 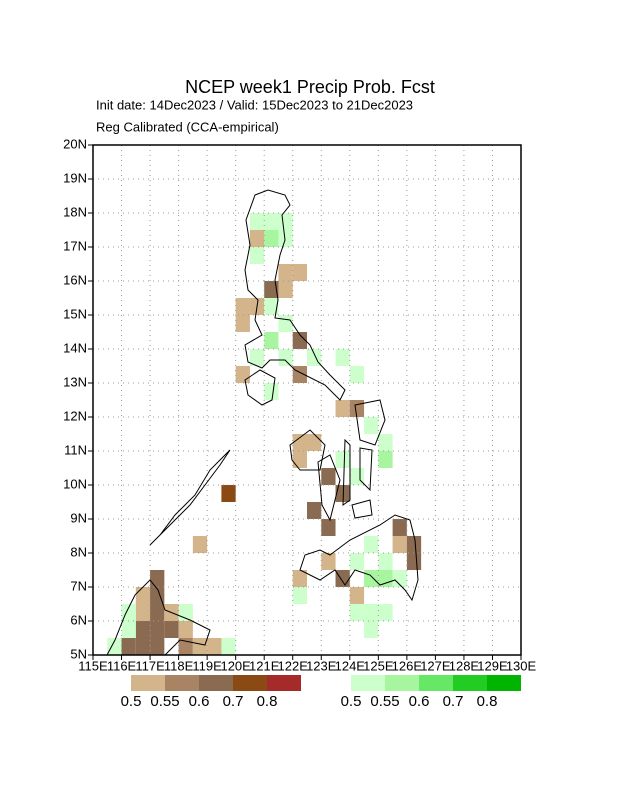 I want to click on x-tick-label: 124E, so click(x=350, y=665).